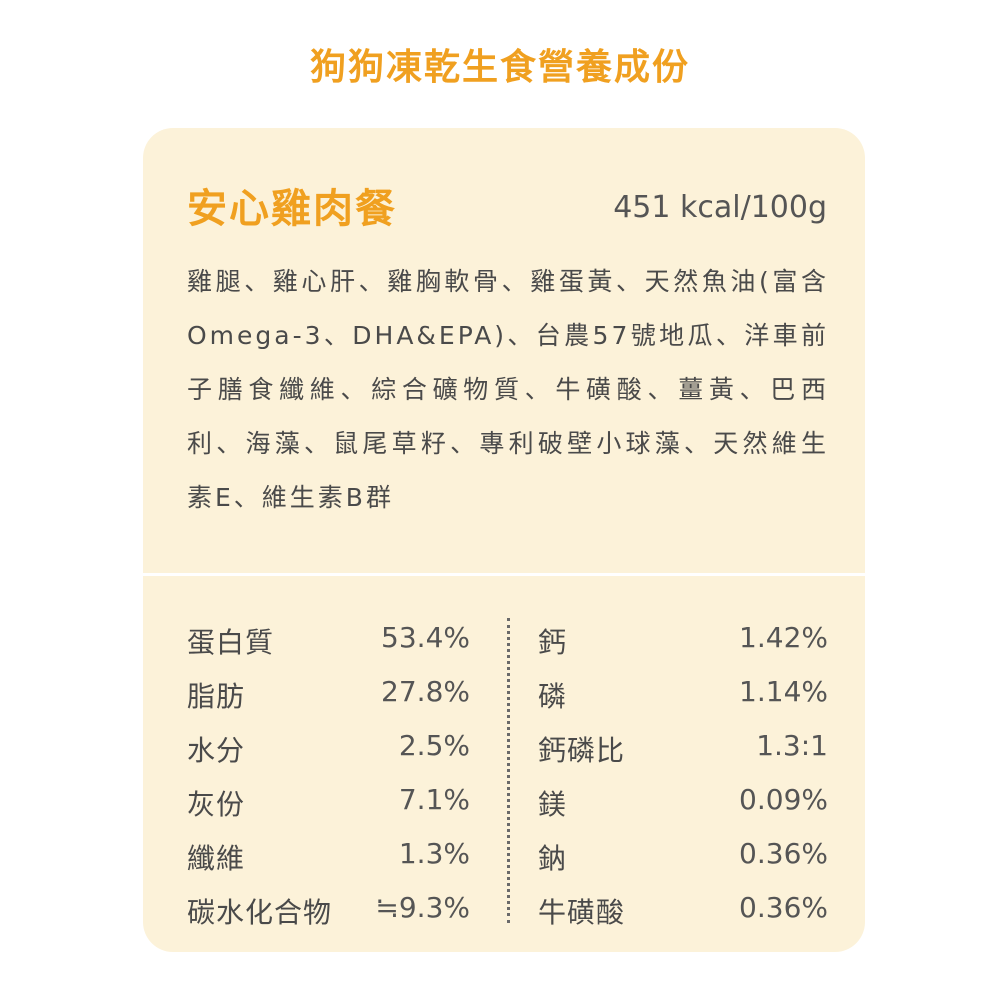  I want to click on nutrient-value: 1.3%, so click(434, 853).